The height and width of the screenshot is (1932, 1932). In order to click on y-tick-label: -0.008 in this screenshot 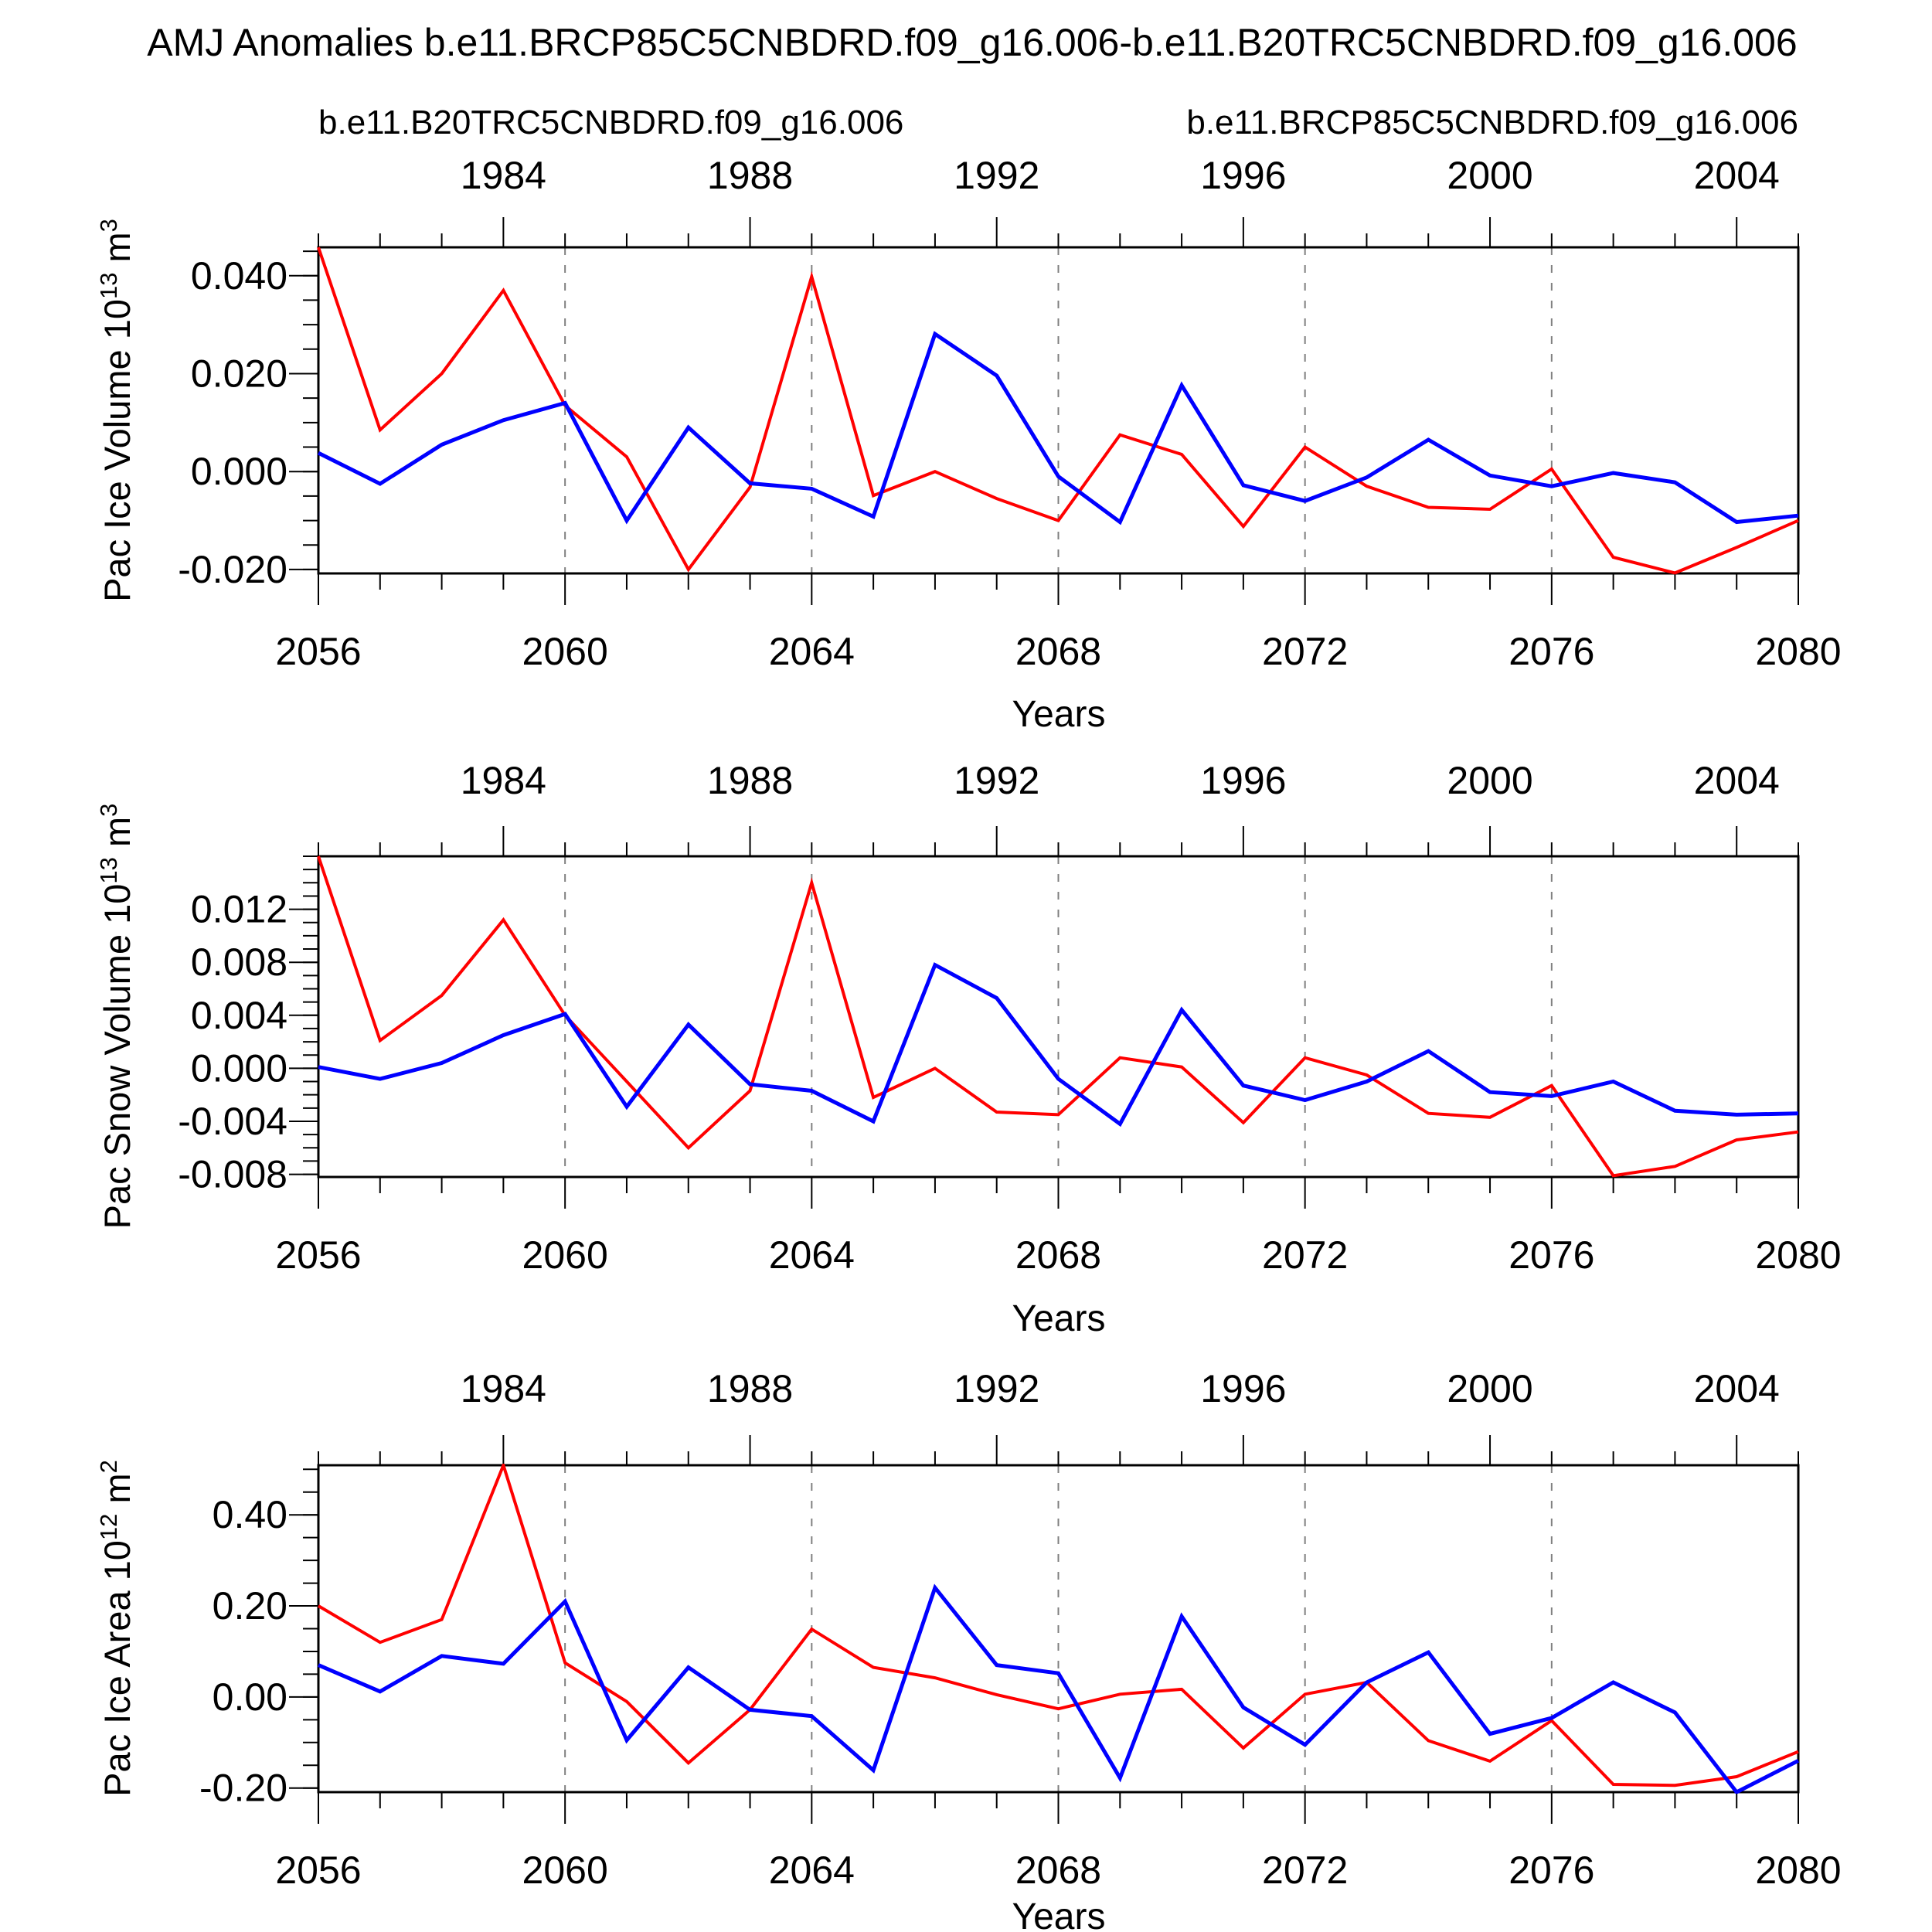, I will do `click(232, 1175)`.